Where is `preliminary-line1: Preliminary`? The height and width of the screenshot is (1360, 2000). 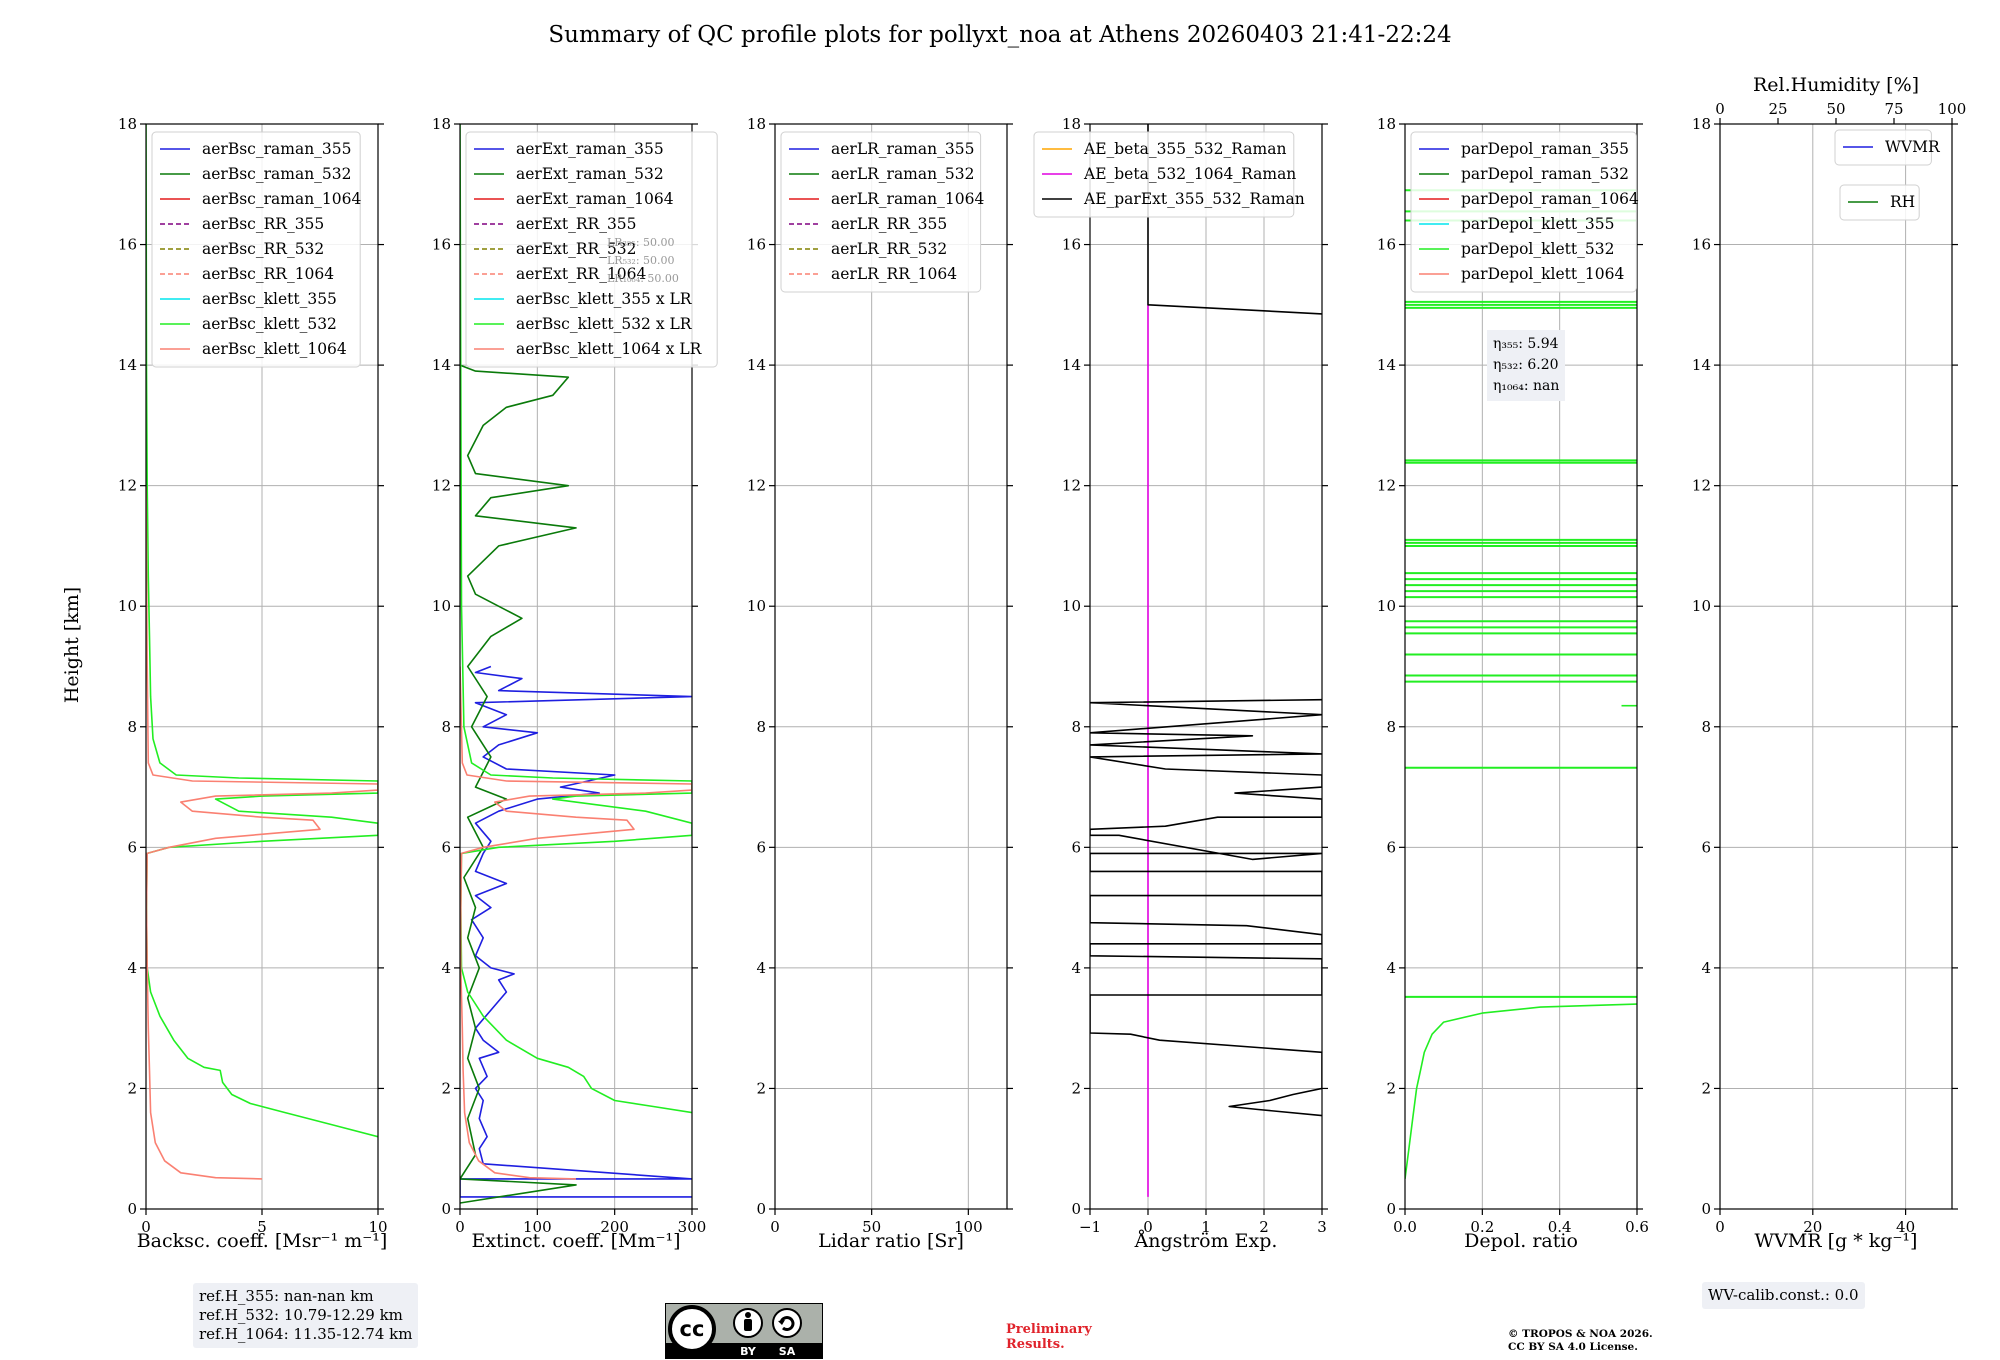
preliminary-line1: Preliminary is located at coordinates (1049, 1329).